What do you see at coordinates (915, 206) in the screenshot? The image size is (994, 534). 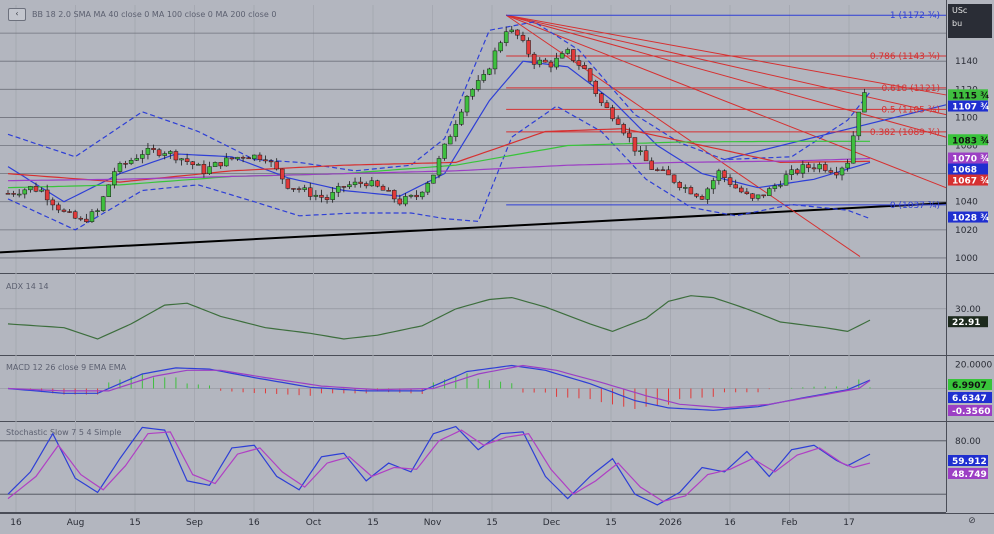 I see `fib-level-label: 0 (1037 ¾)` at bounding box center [915, 206].